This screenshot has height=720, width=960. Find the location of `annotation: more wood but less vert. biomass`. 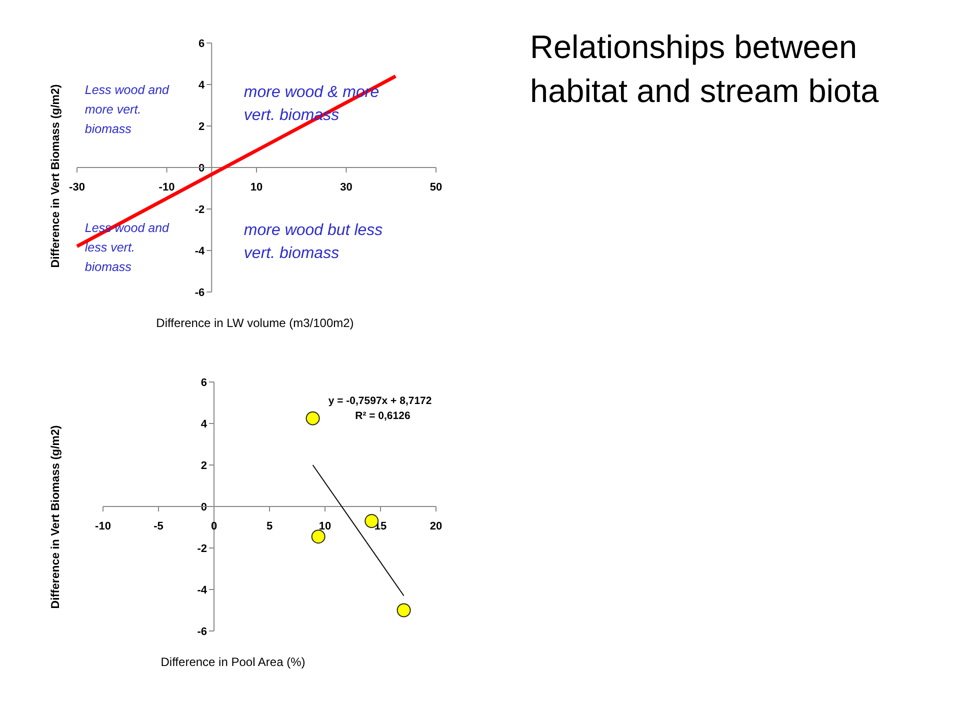

annotation: more wood but less vert. biomass is located at coordinates (313, 242).